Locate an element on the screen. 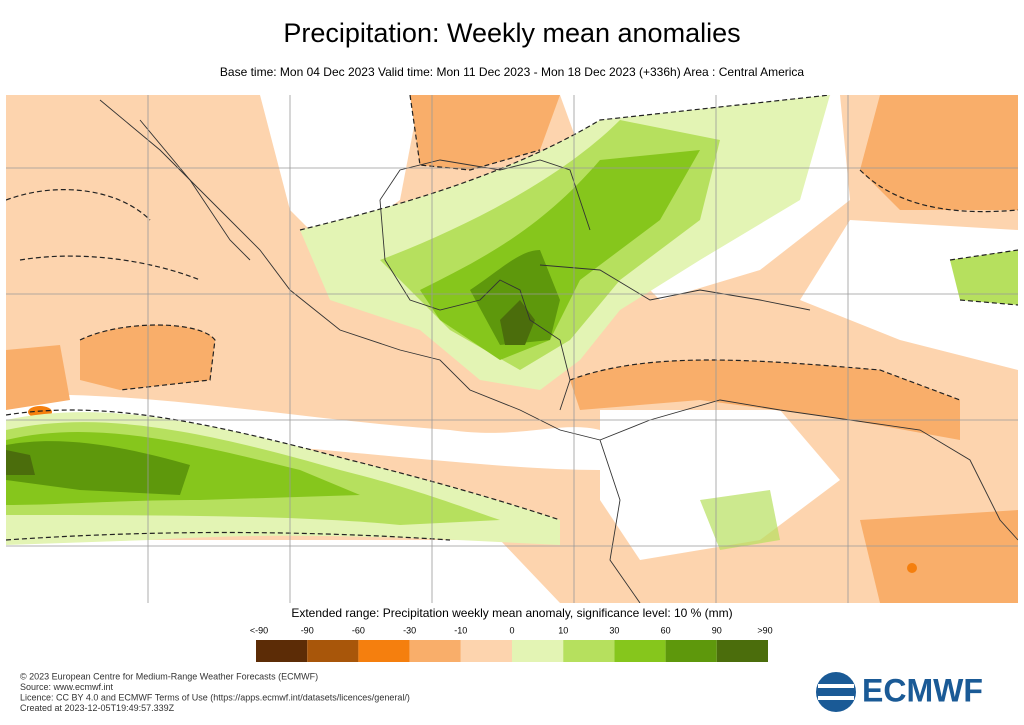 The width and height of the screenshot is (1024, 725). colorbar-label: -30 is located at coordinates (409, 630).